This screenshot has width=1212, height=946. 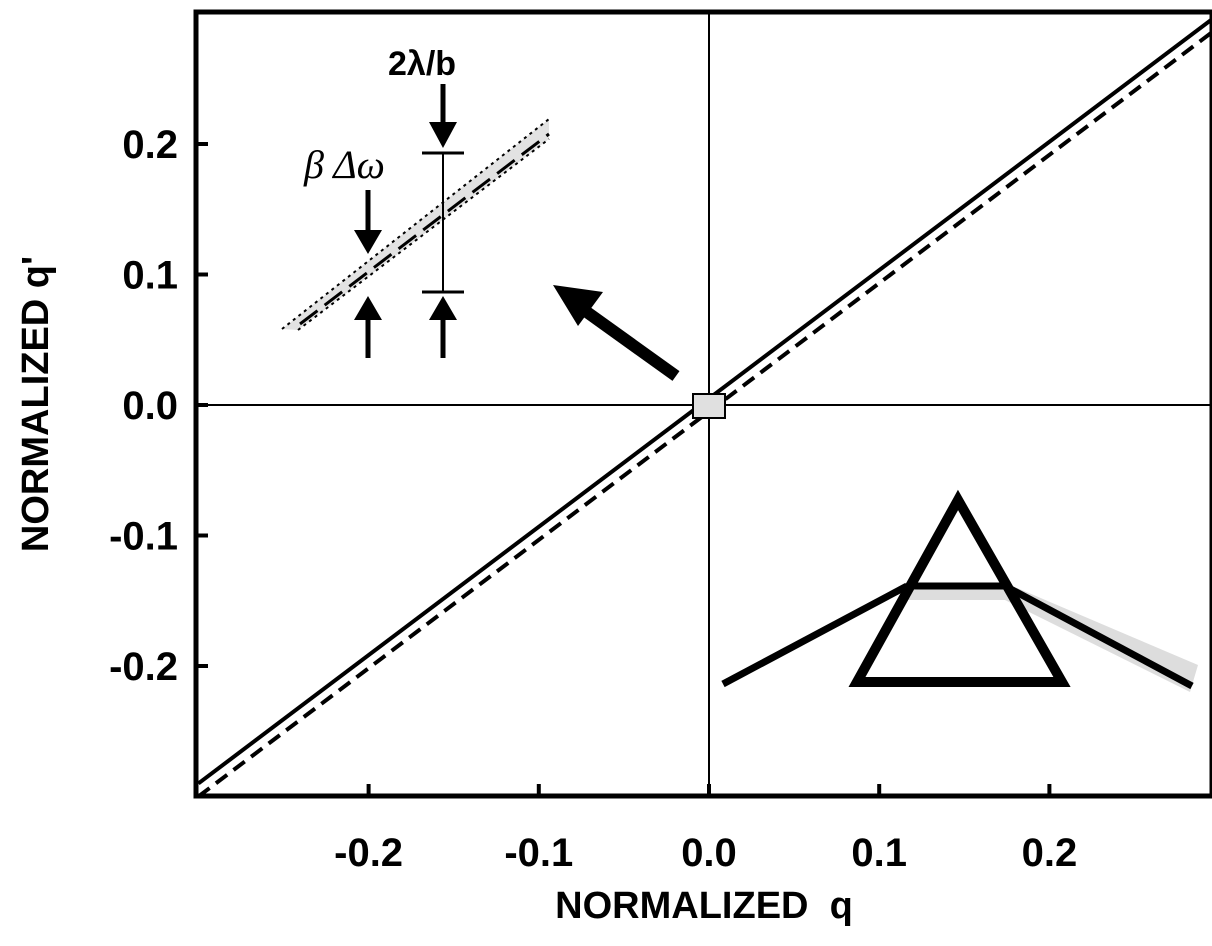 What do you see at coordinates (415, 224) in the screenshot?
I see `inset-band` at bounding box center [415, 224].